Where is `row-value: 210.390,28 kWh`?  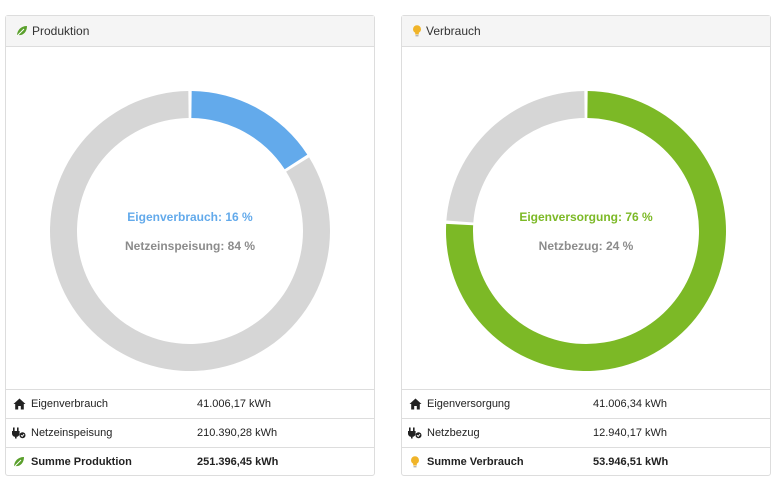 row-value: 210.390,28 kWh is located at coordinates (237, 433).